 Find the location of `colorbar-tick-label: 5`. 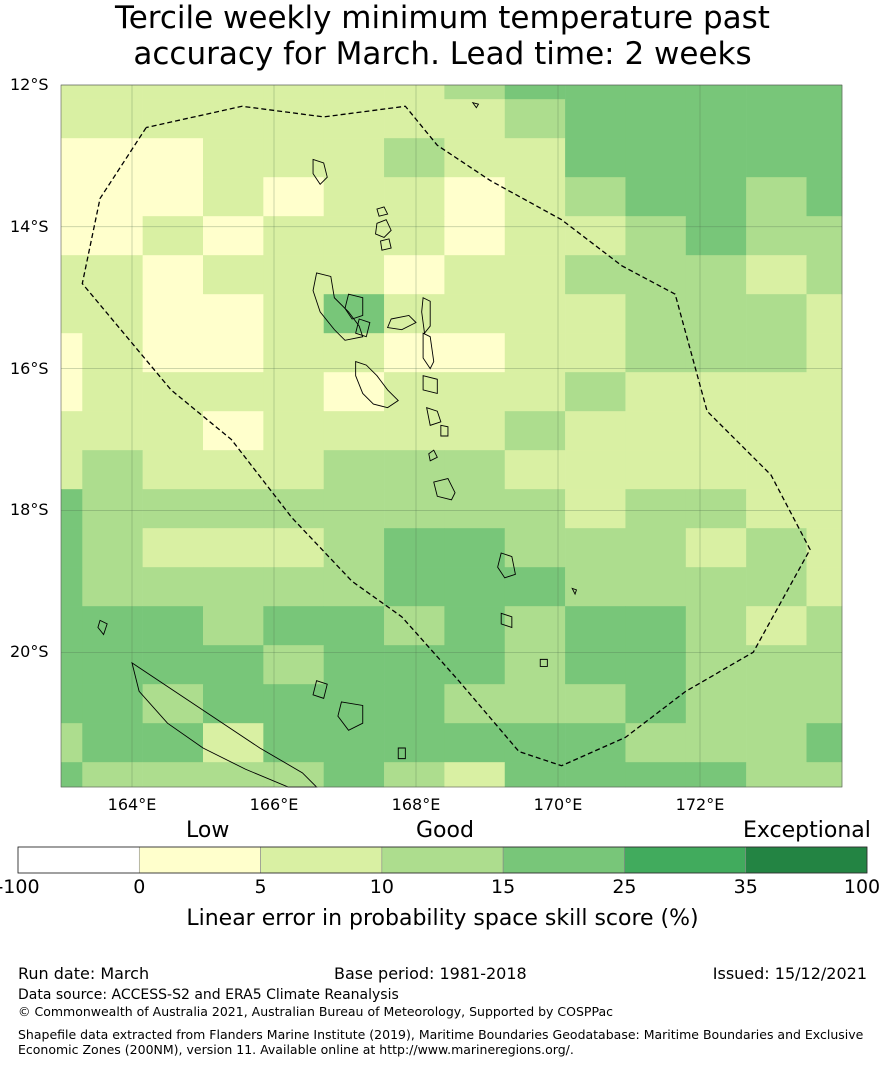

colorbar-tick-label: 5 is located at coordinates (260, 887).